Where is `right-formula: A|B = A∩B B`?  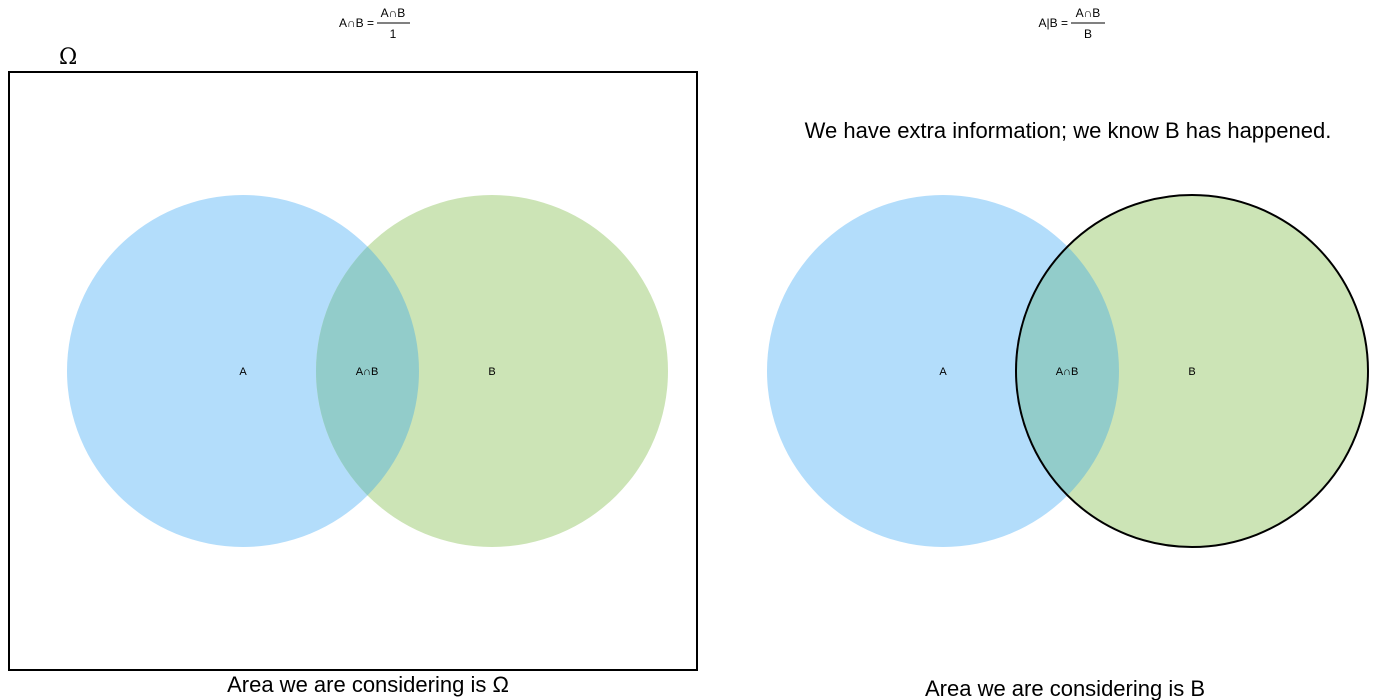 right-formula: A|B = A∩B B is located at coordinates (1072, 23).